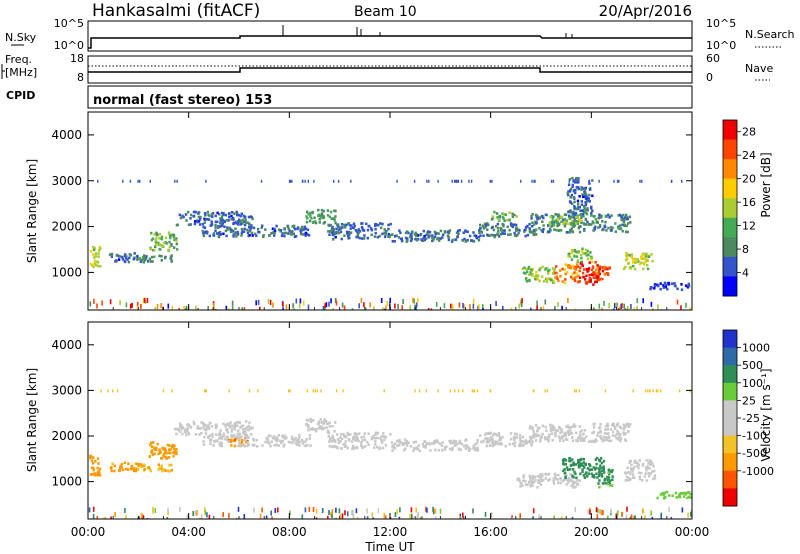 The width and height of the screenshot is (800, 554). What do you see at coordinates (709, 77) in the screenshot?
I see `nave-tick-bottom: 0` at bounding box center [709, 77].